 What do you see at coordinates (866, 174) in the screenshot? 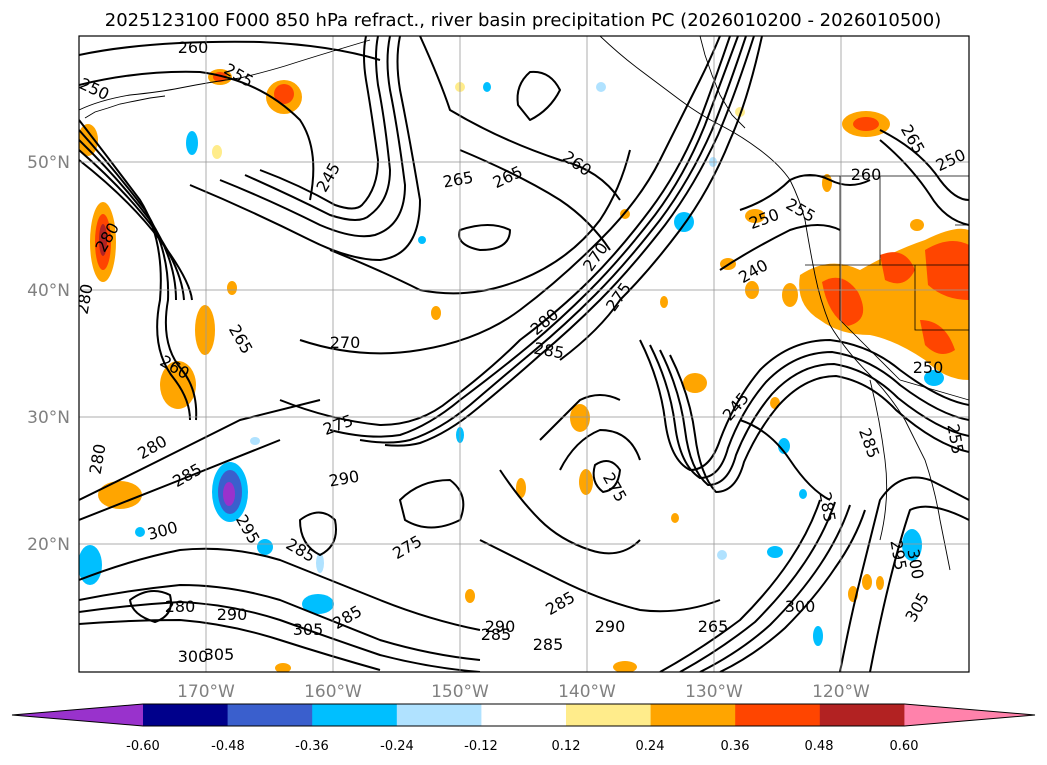
I see `contour-label: 260` at bounding box center [866, 174].